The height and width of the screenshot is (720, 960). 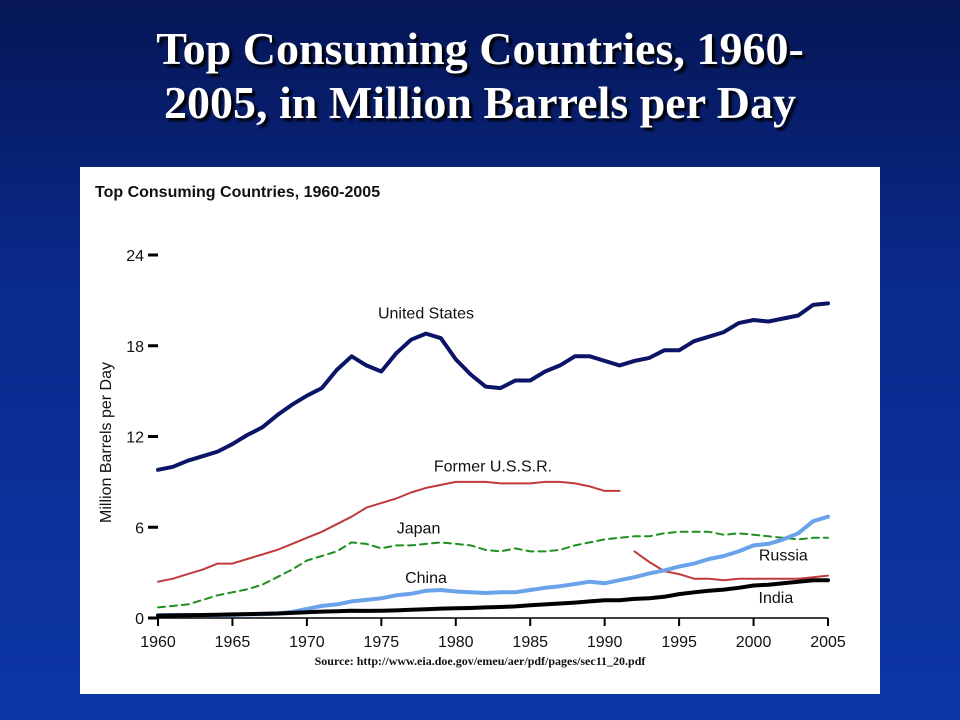 I want to click on y-tick-label: 0, so click(x=139, y=619).